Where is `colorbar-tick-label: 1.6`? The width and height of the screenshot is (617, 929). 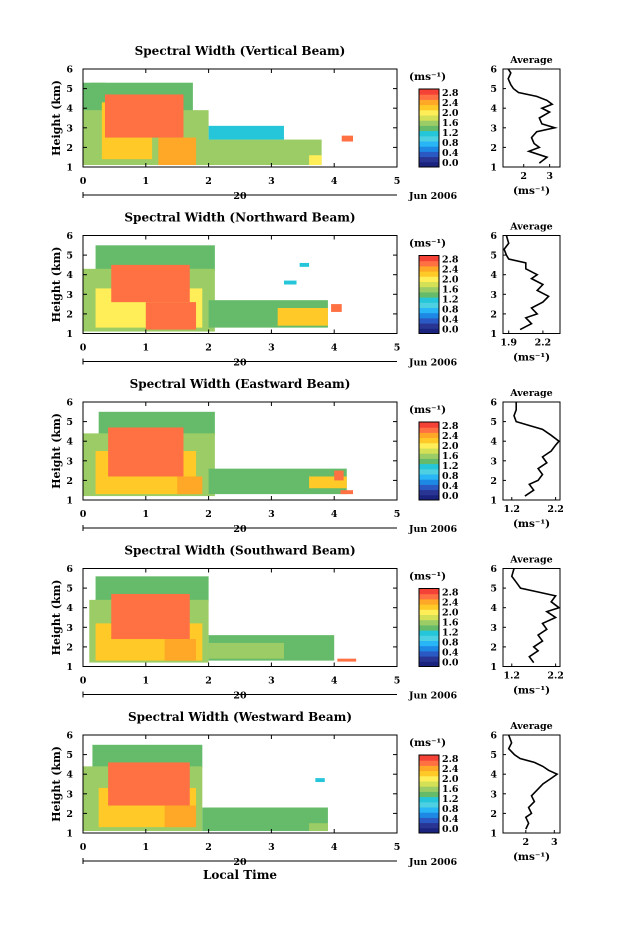
colorbar-tick-label: 1.6 is located at coordinates (450, 456).